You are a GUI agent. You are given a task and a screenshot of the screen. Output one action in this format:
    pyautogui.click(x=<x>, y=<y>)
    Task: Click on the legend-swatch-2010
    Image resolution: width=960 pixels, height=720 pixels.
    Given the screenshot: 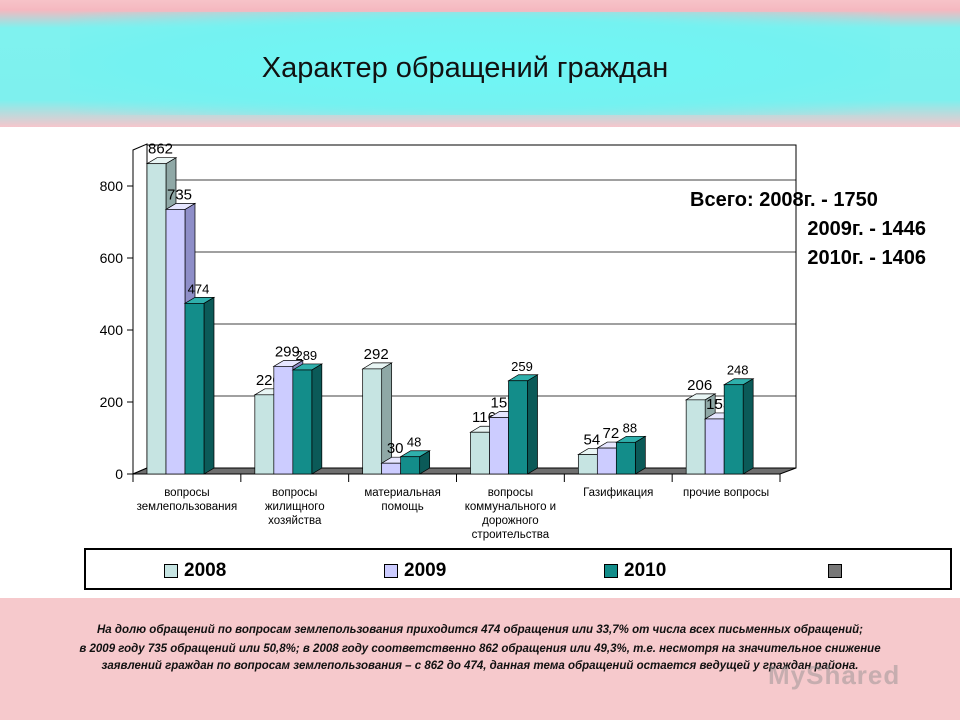 What is the action you would take?
    pyautogui.click(x=611, y=571)
    